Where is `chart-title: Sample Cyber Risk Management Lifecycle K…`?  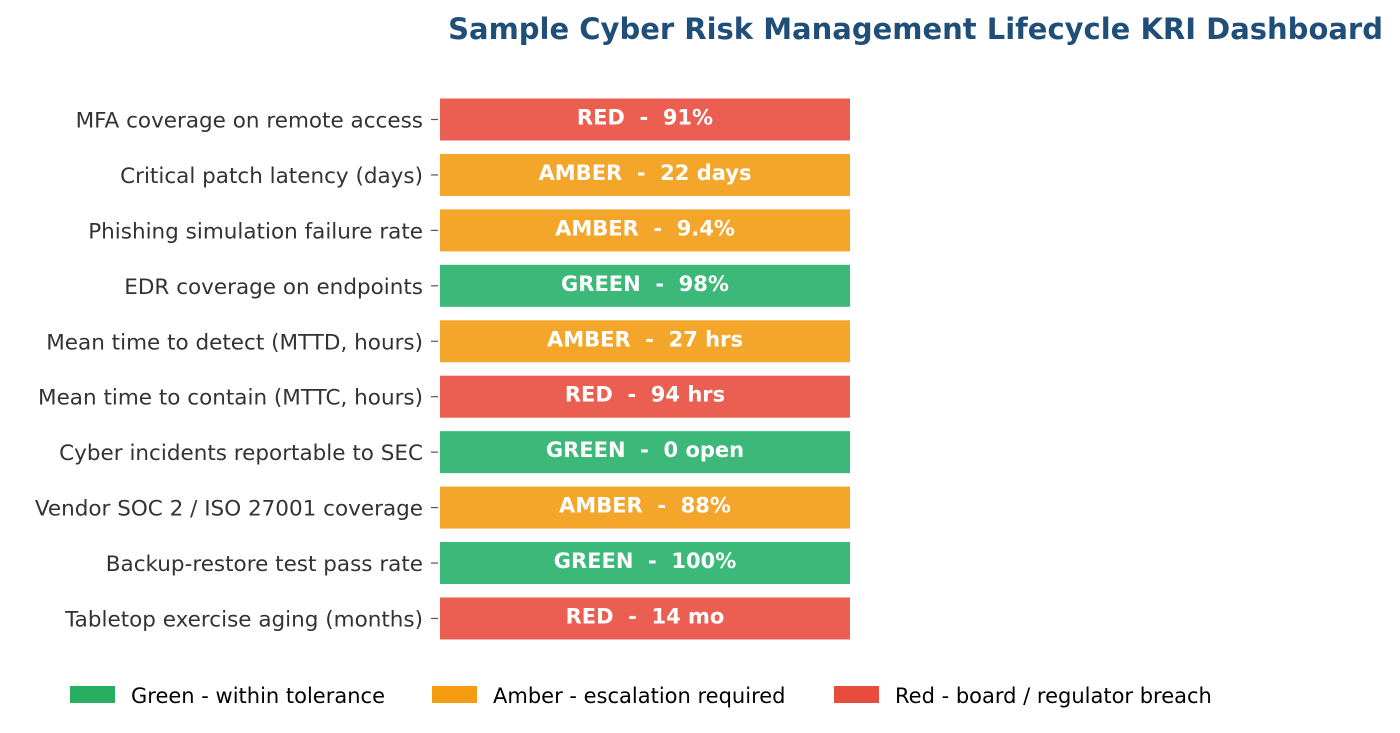
chart-title: Sample Cyber Risk Management Lifecycle K… is located at coordinates (915, 29).